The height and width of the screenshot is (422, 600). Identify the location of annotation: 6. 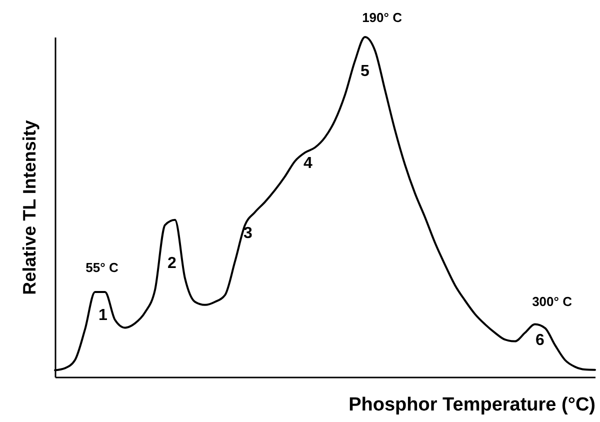
(540, 340).